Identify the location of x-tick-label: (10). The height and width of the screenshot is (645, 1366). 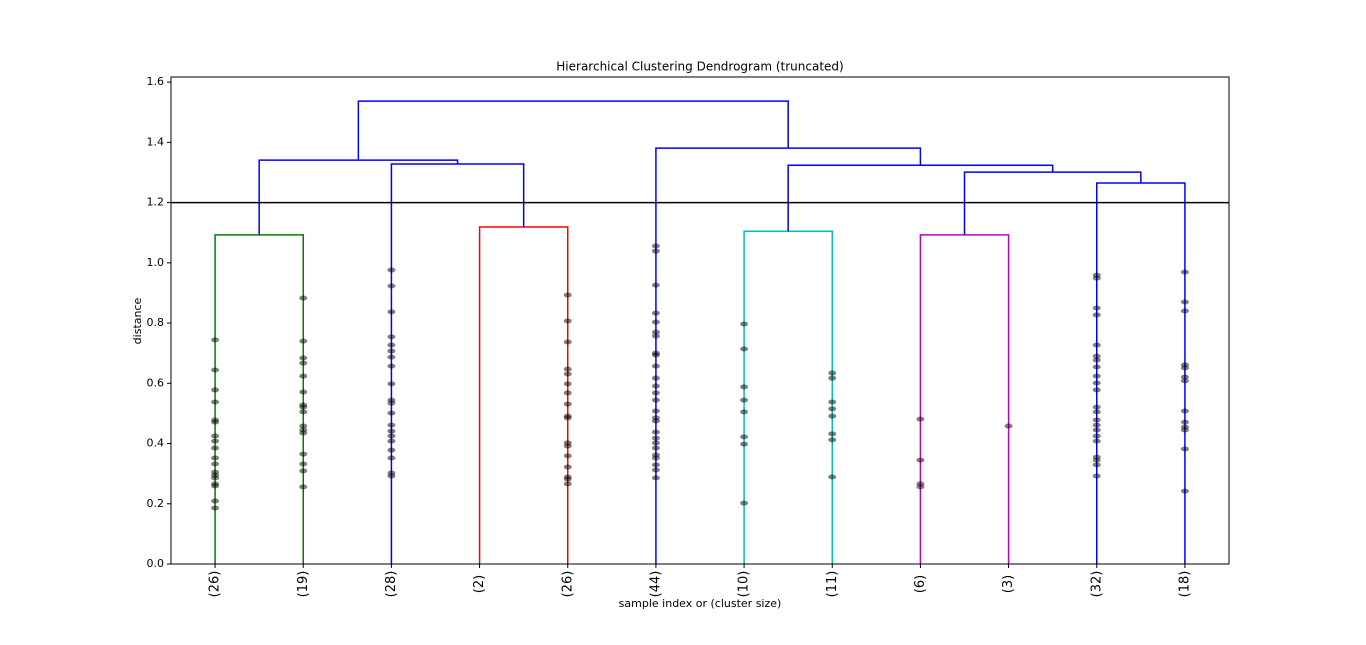
(744, 584).